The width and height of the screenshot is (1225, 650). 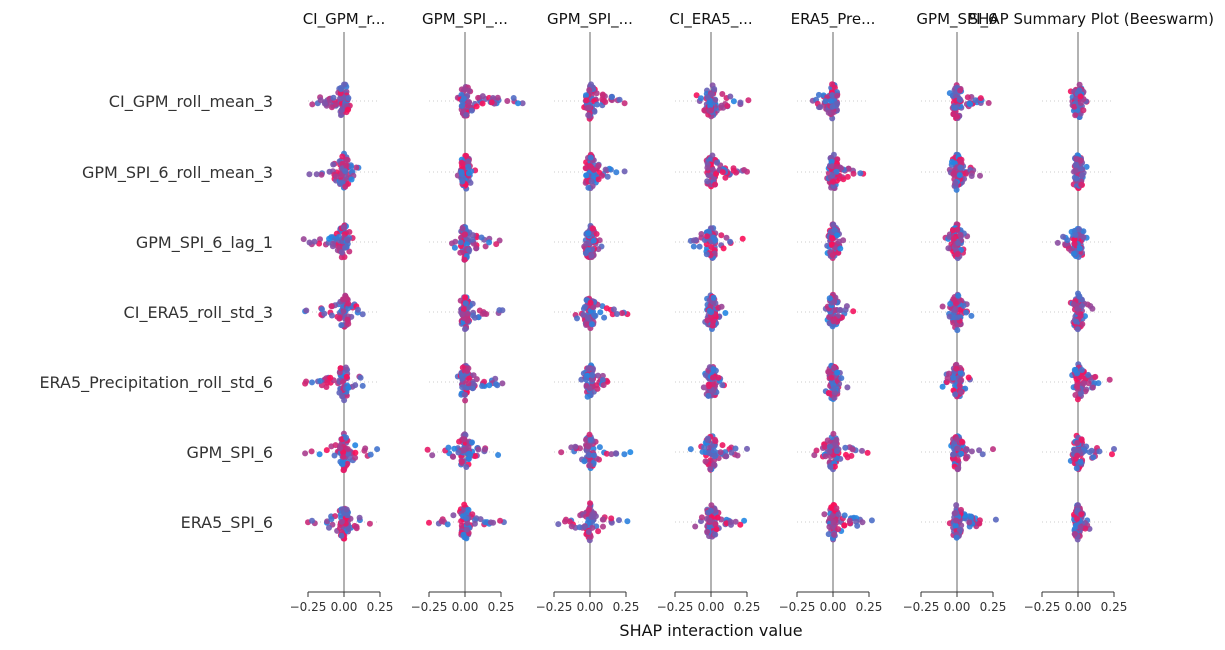 What do you see at coordinates (191, 102) in the screenshot?
I see `row-label: CI_GPM_roll_mean_3` at bounding box center [191, 102].